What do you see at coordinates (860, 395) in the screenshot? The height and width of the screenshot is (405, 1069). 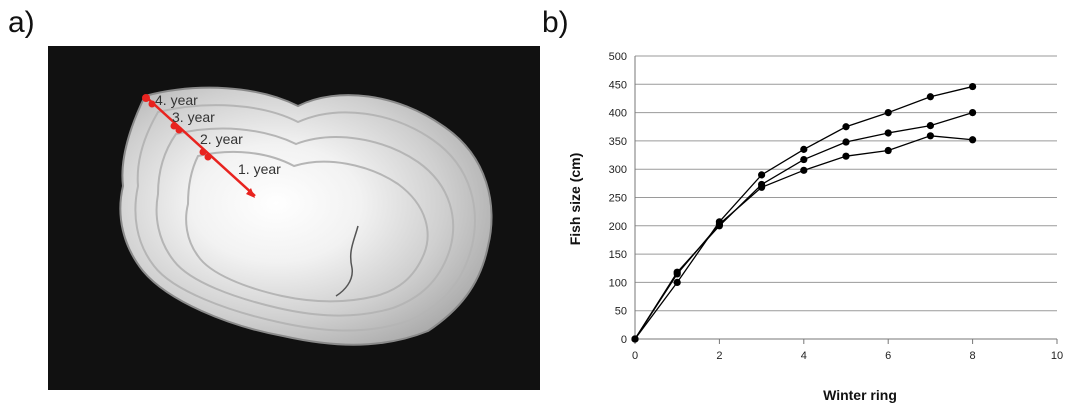 I see `x-axis-title: Winter ring` at bounding box center [860, 395].